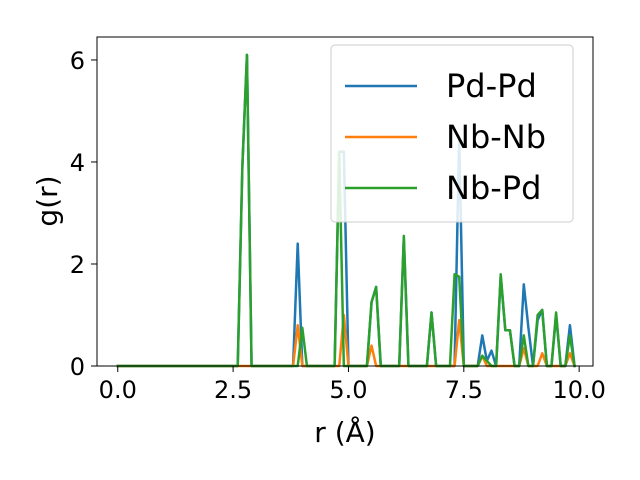 The height and width of the screenshot is (480, 640). What do you see at coordinates (118, 390) in the screenshot?
I see `x-tick-label: 0.0` at bounding box center [118, 390].